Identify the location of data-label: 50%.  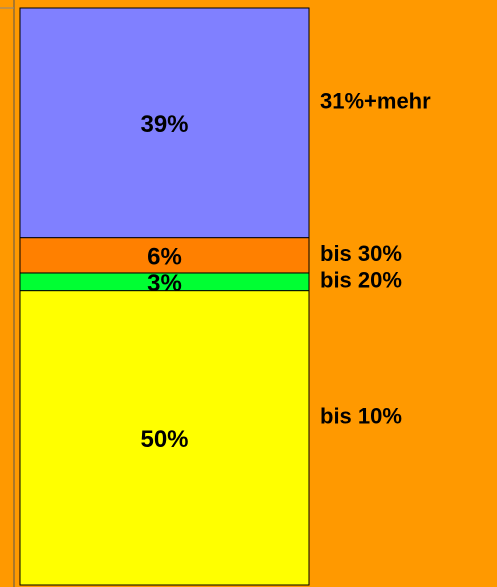
(164, 439).